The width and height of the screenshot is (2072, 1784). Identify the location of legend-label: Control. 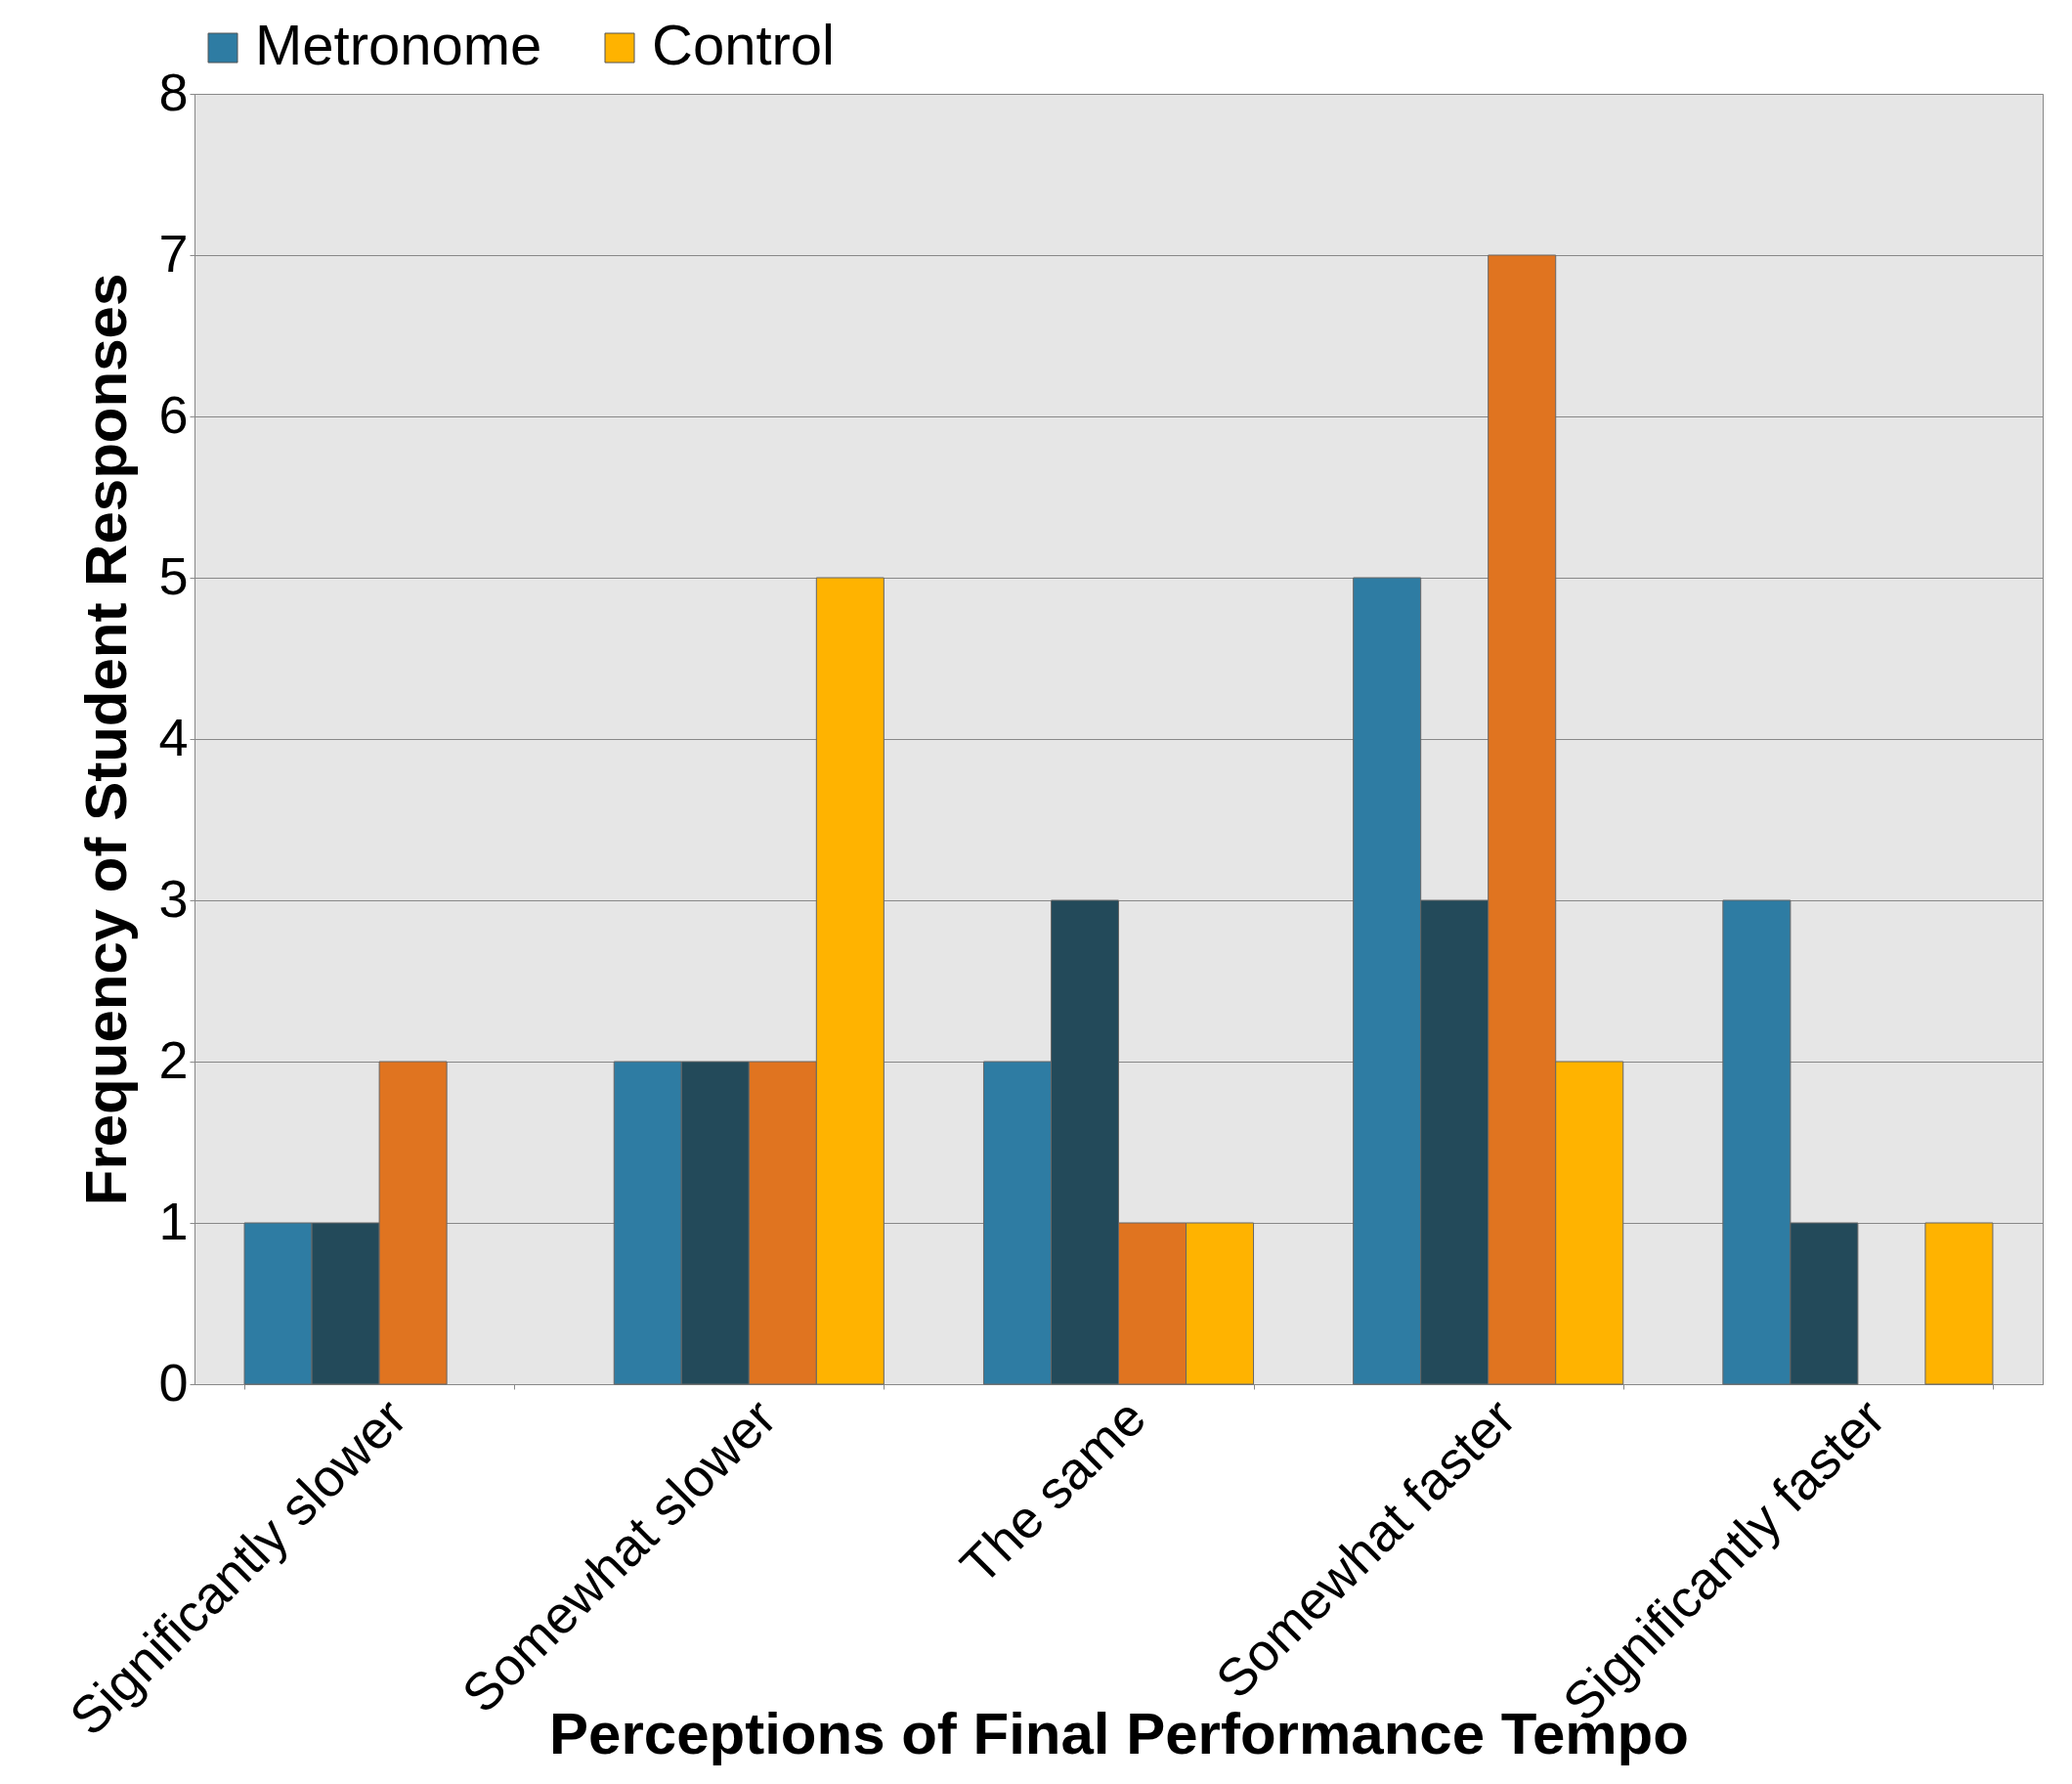
(743, 44).